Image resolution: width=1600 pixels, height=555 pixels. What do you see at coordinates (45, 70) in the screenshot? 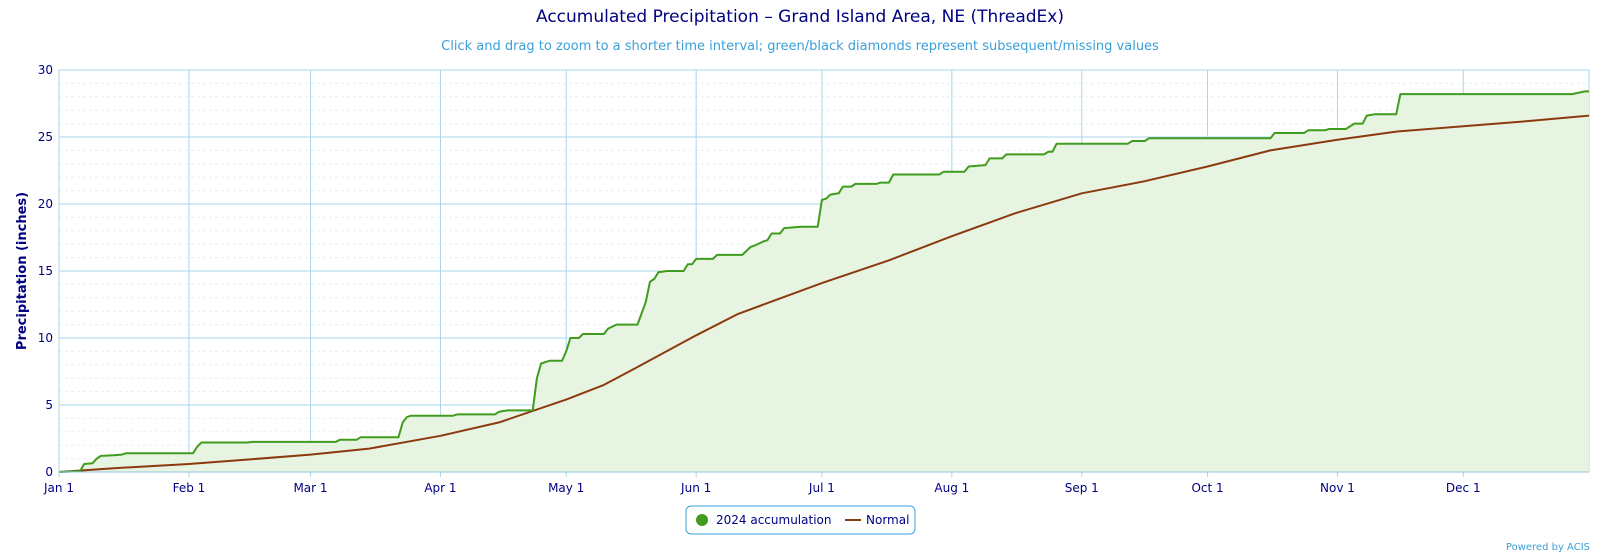
I see `y-tick-label: 30` at bounding box center [45, 70].